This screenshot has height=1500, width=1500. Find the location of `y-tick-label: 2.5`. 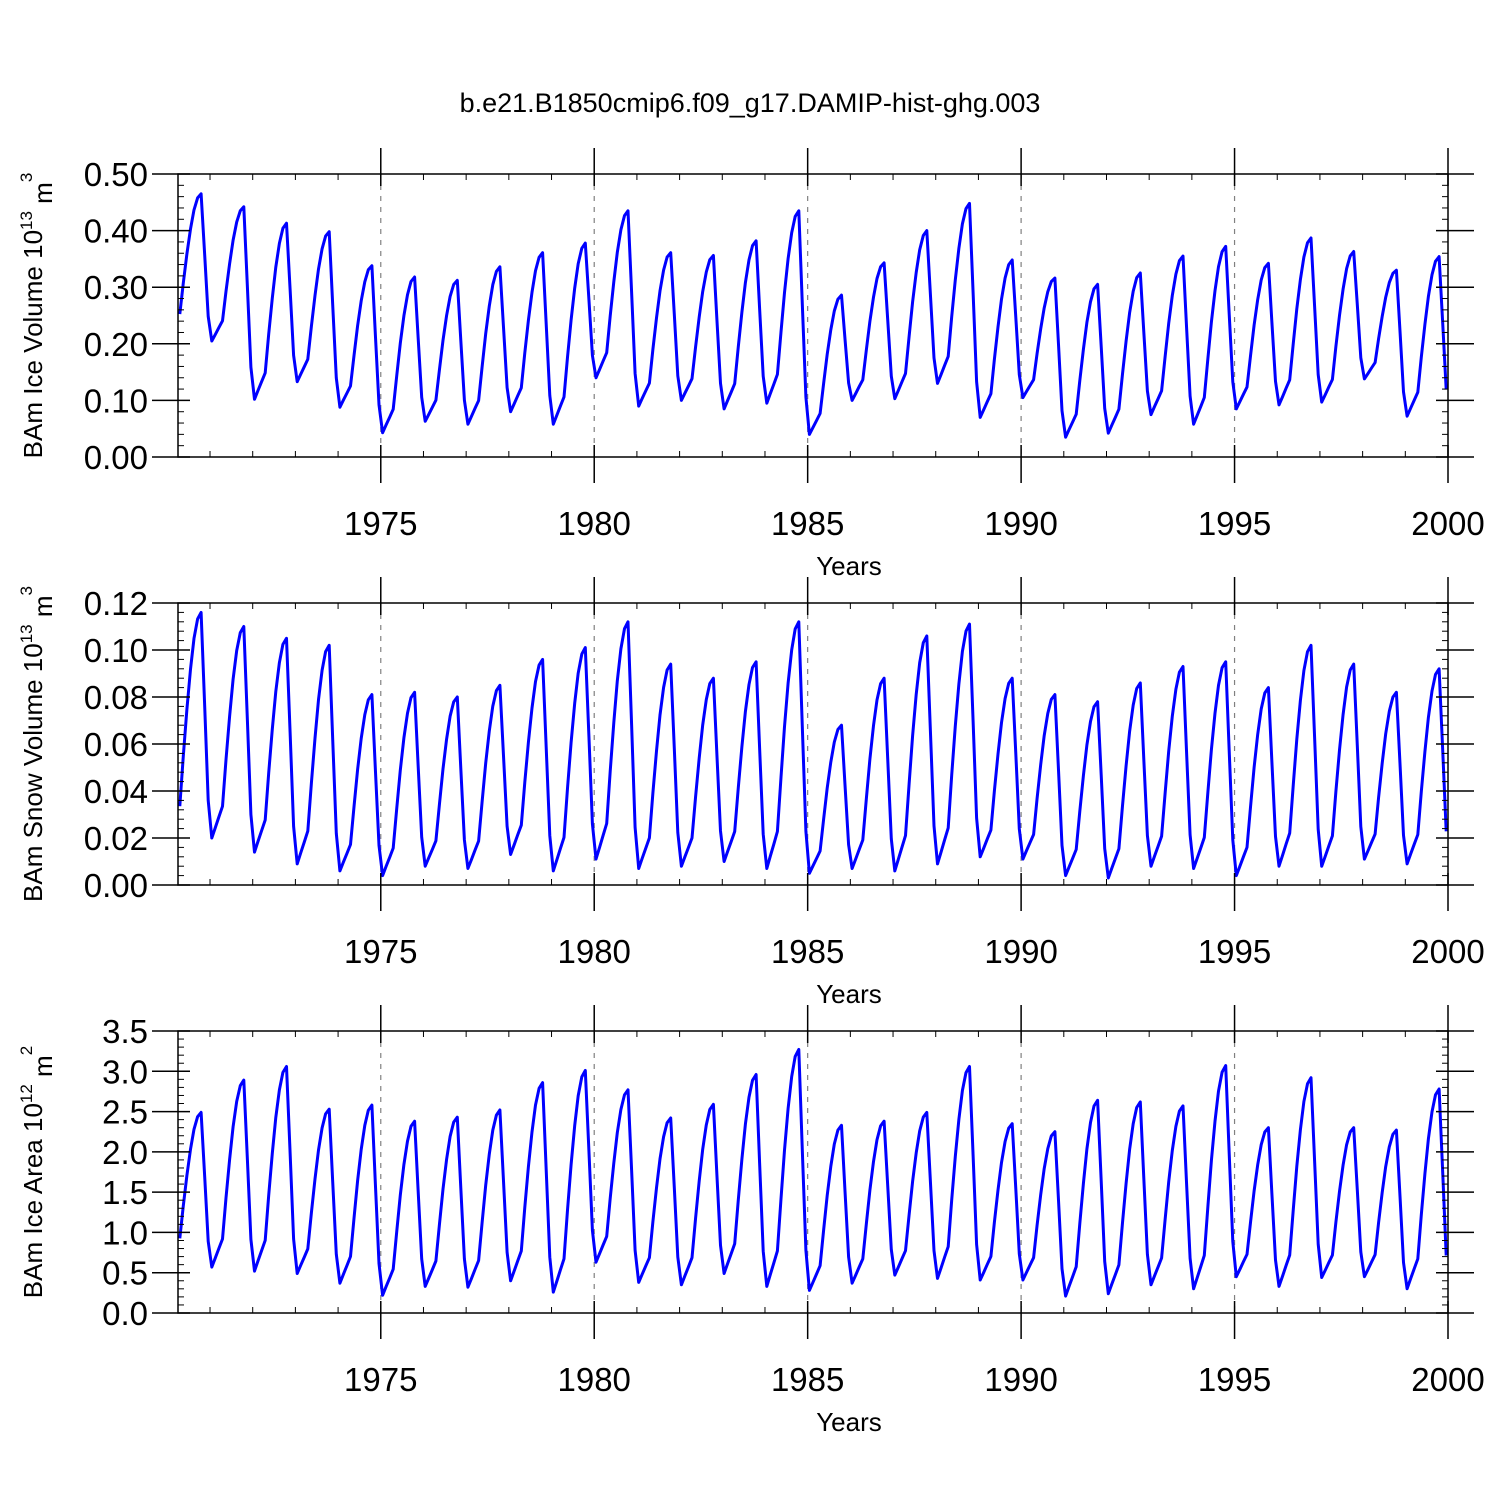

y-tick-label: 2.5 is located at coordinates (125, 1112).